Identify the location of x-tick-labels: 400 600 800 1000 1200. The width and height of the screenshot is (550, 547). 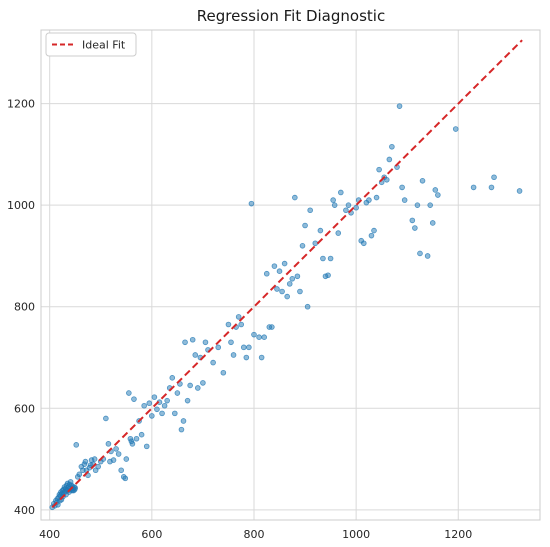
(255, 534).